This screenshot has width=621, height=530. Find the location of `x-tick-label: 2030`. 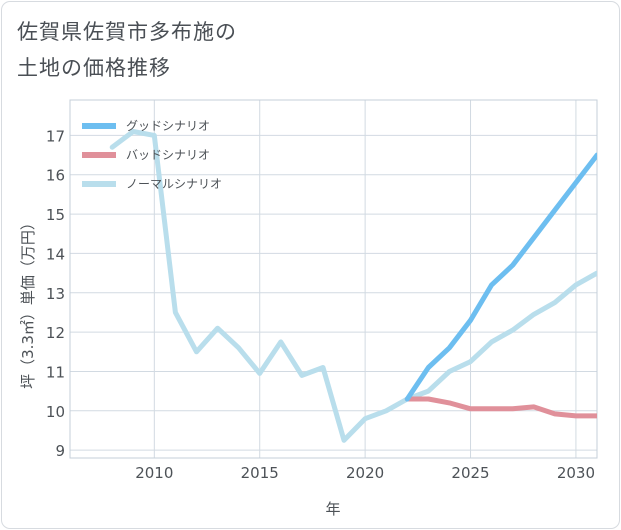

x-tick-label: 2030 is located at coordinates (576, 473).